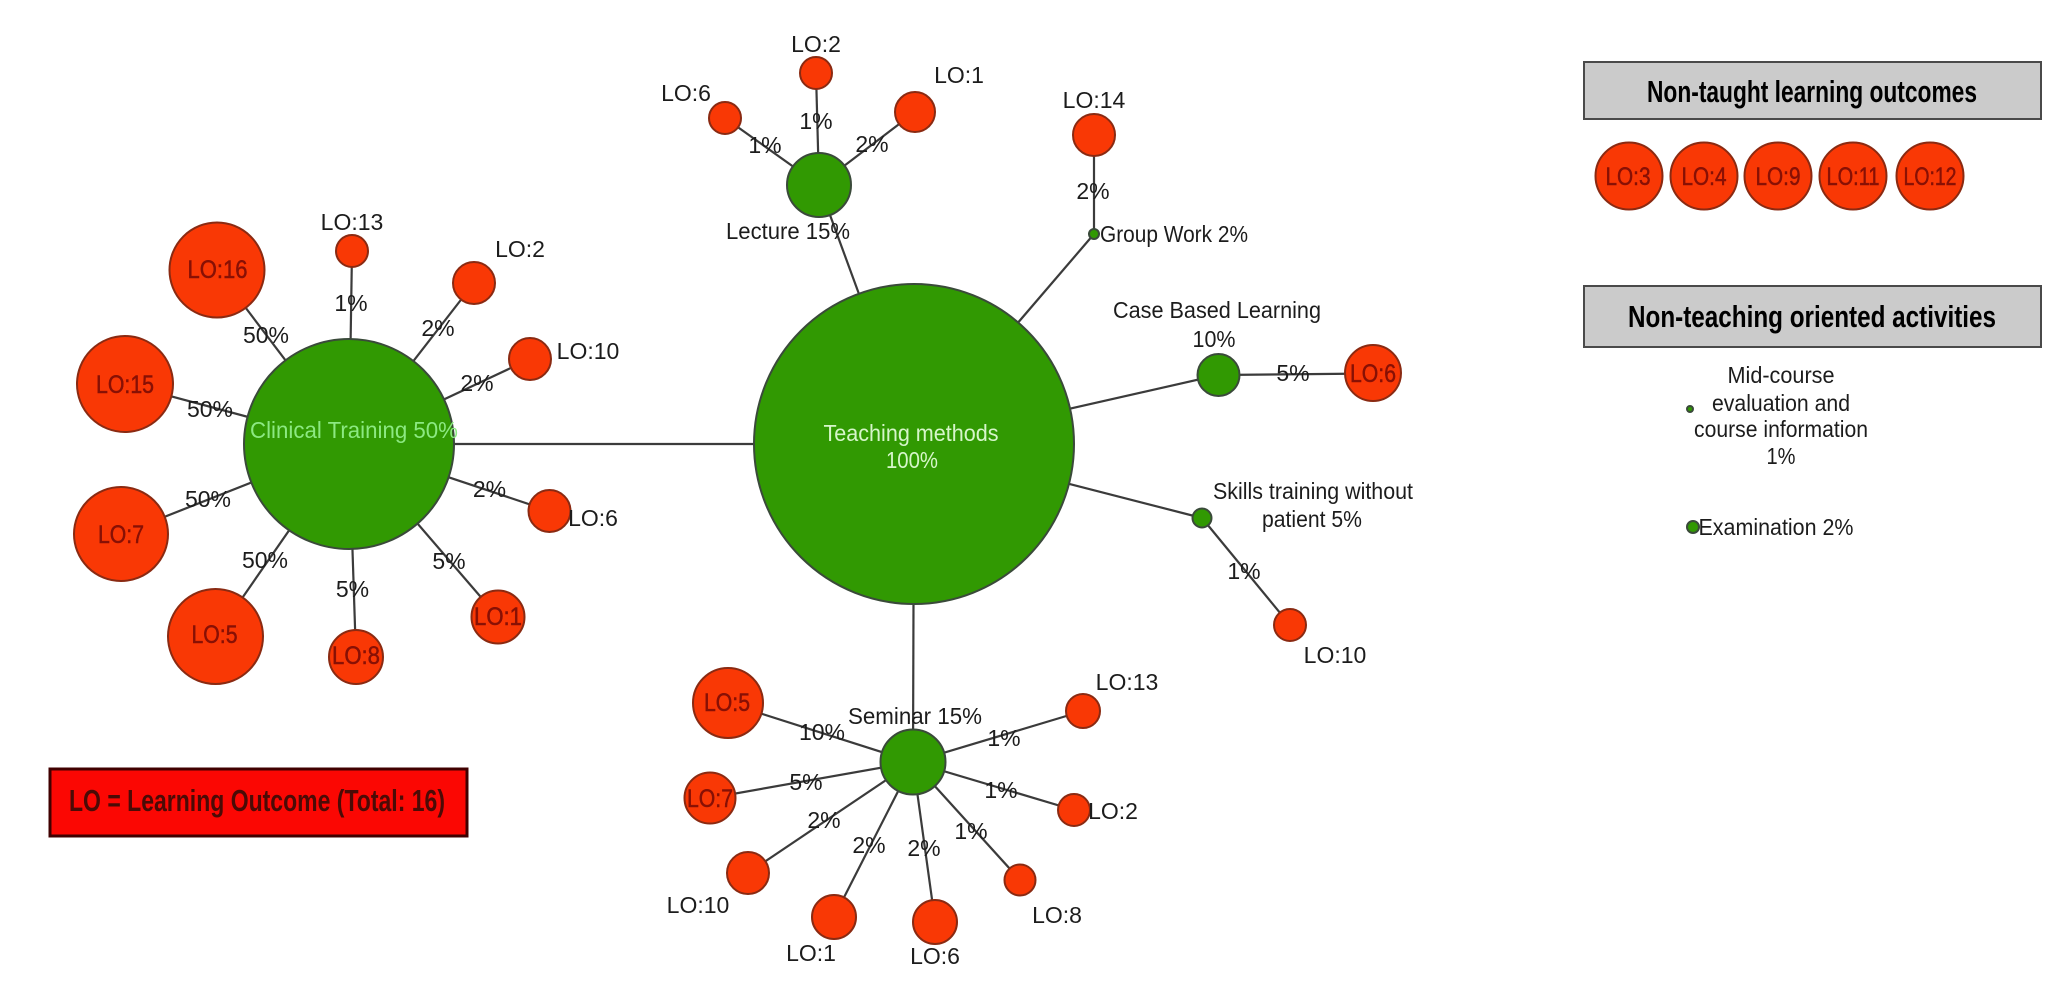 The height and width of the screenshot is (1001, 2059). Describe the element at coordinates (1812, 316) in the screenshot. I see `svg-text:Non-teaching oriented activiti: Non-teaching oriented activities` at that location.